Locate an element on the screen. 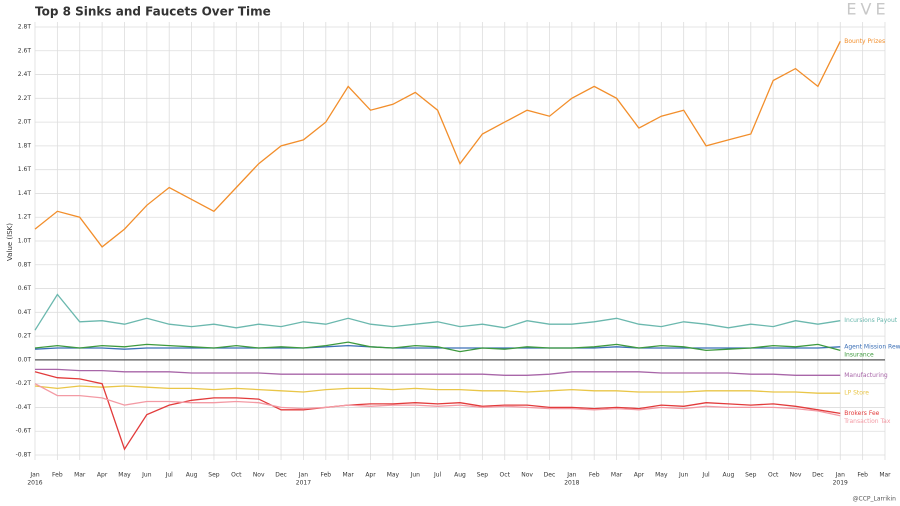 This screenshot has width=900, height=506. y-tick-label: 1.6T is located at coordinates (25, 169).